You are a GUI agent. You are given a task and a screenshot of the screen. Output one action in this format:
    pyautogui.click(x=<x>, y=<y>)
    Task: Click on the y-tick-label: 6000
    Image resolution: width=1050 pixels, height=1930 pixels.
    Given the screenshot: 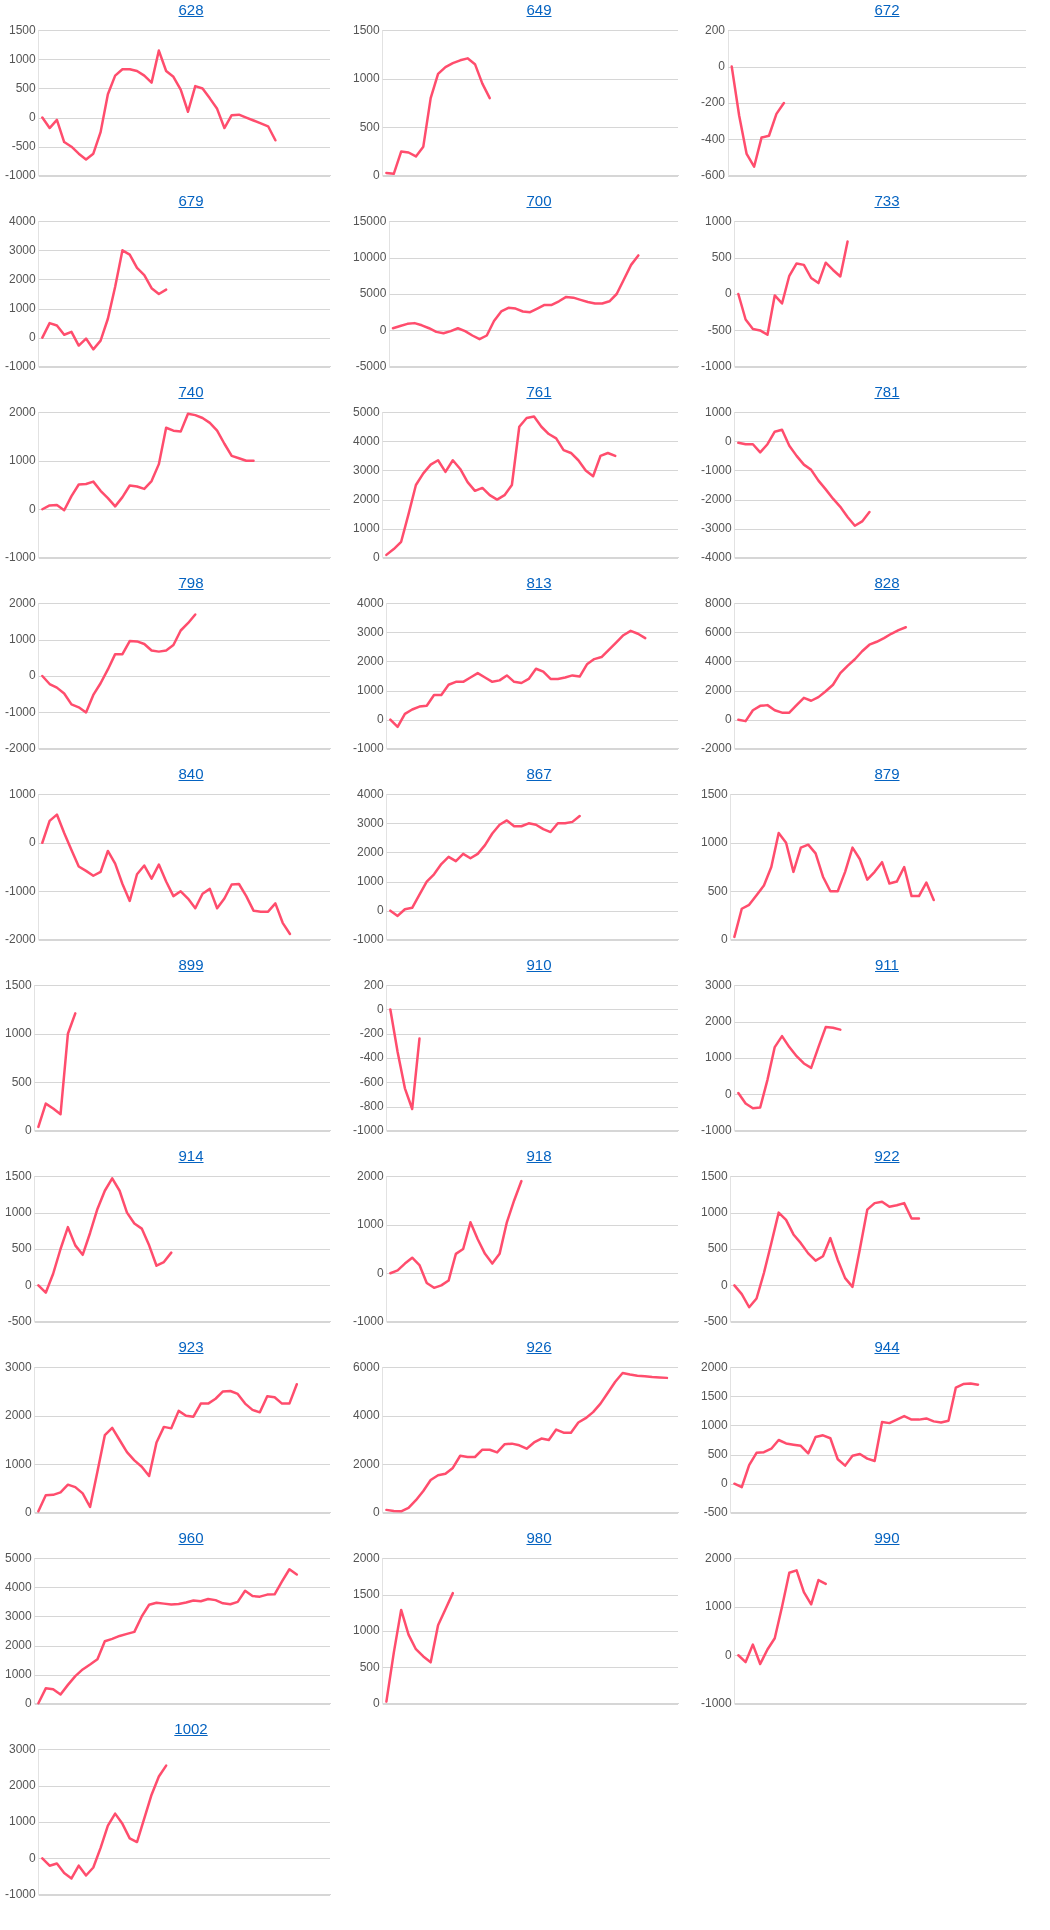 What is the action you would take?
    pyautogui.click(x=718, y=631)
    